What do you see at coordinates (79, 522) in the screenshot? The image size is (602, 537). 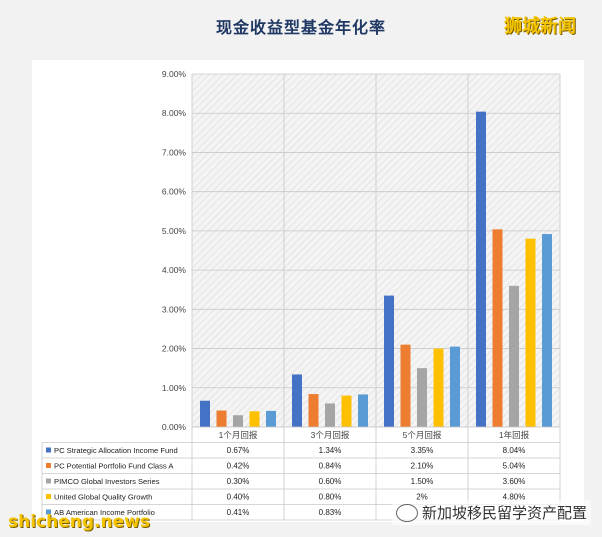 I see `watermark-site: shicheng.news` at bounding box center [79, 522].